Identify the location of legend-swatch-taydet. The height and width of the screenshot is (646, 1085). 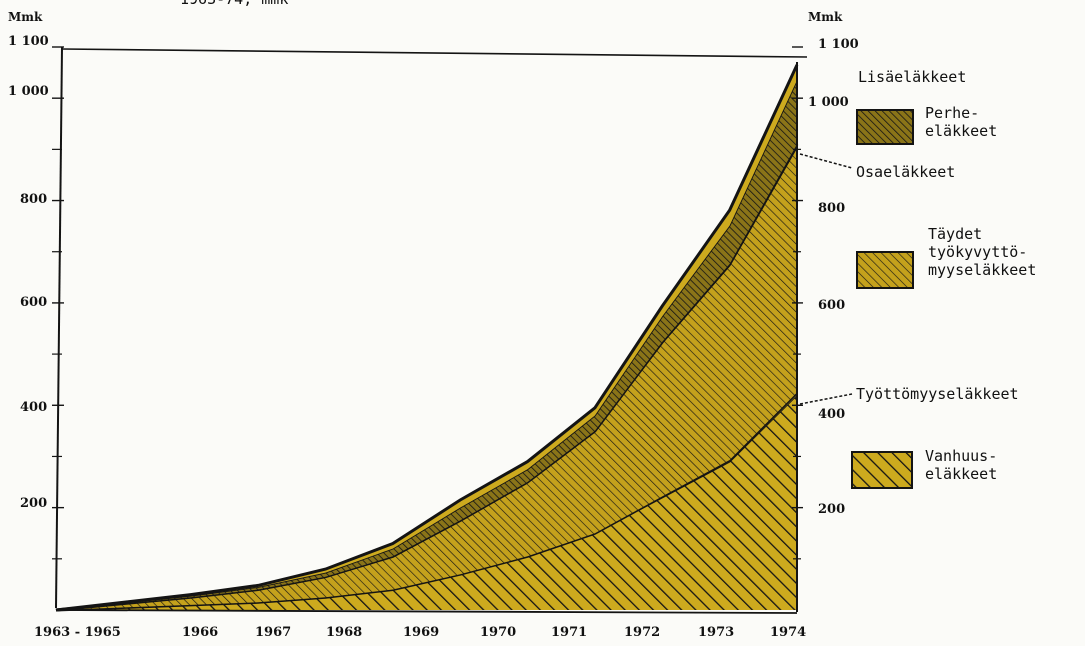
(885, 270).